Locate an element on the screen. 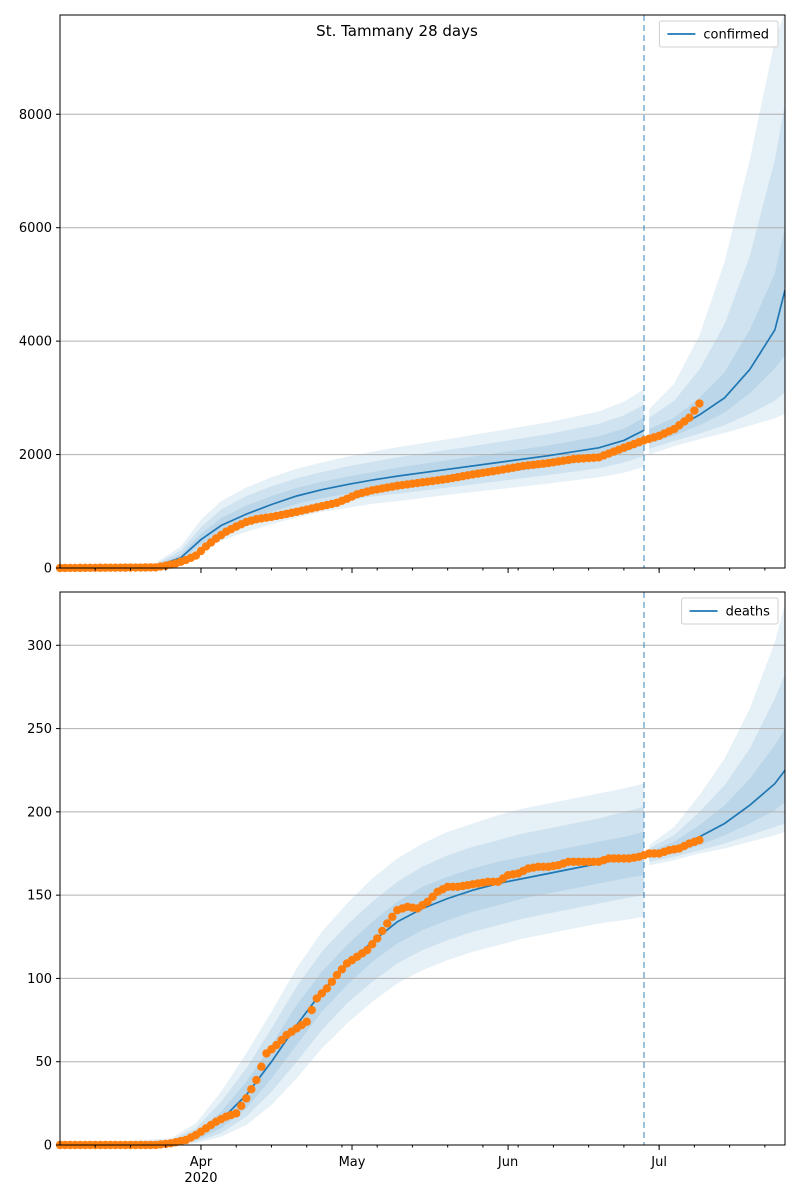 This screenshot has width=800, height=1200. confirmed-x-axis is located at coordinates (430, 570).